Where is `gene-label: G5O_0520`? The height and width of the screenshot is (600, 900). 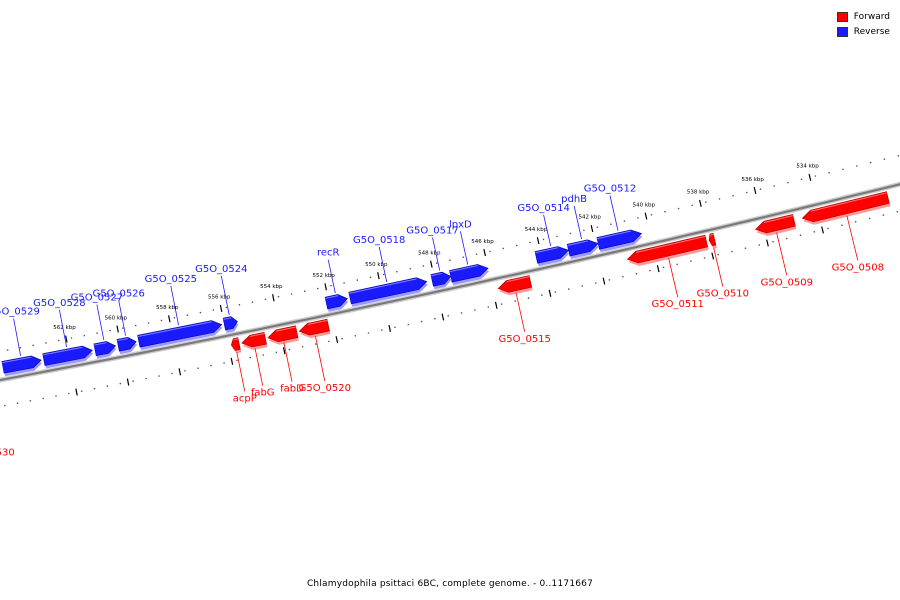
gene-label: G5O_0520 is located at coordinates (325, 388).